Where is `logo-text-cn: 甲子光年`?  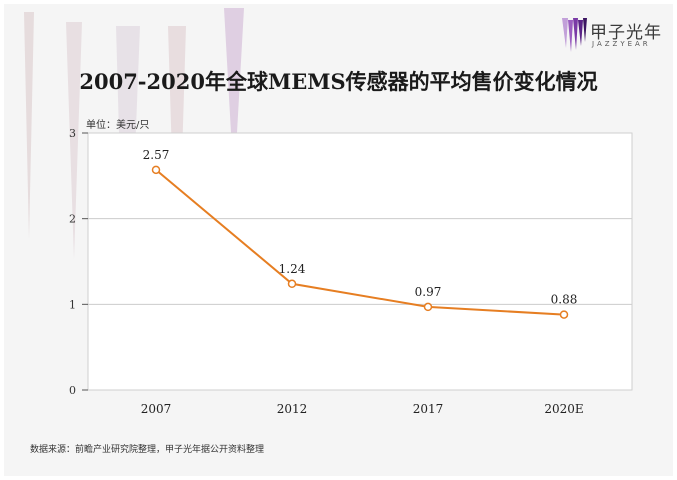
logo-text-cn: 甲子光年 is located at coordinates (626, 33).